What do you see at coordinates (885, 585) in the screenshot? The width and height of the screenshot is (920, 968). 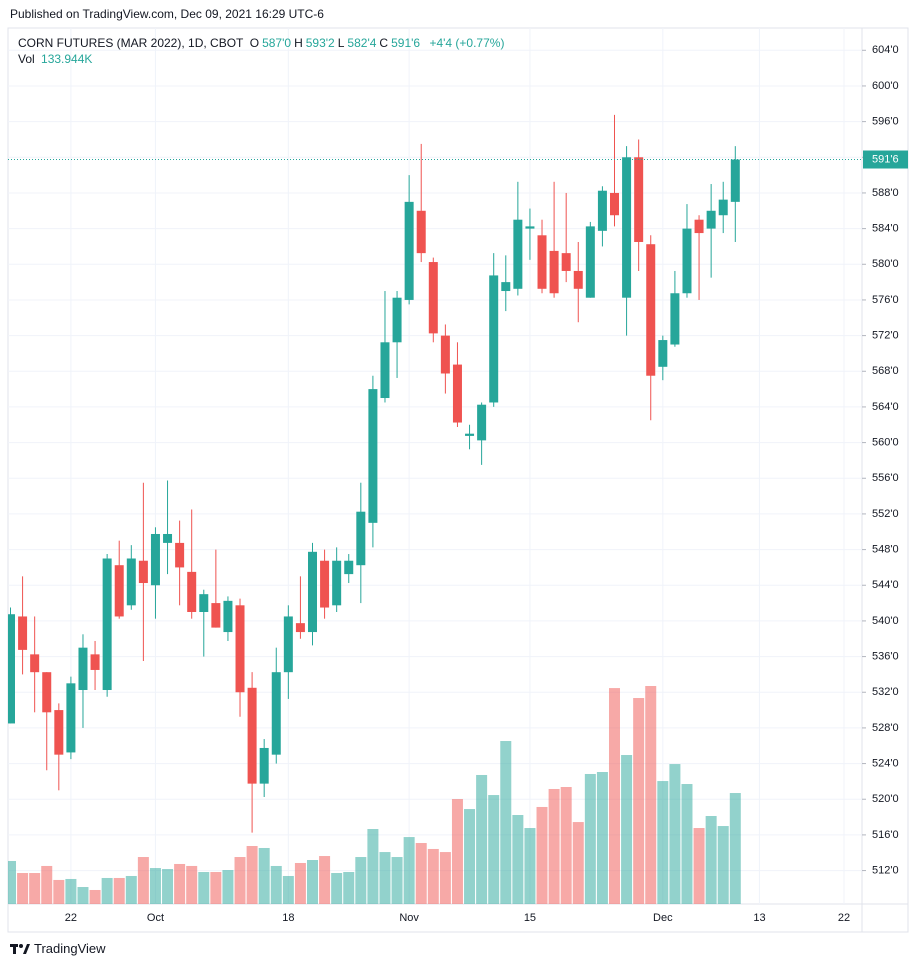 I see `y-tick-label: 544'0` at bounding box center [885, 585].